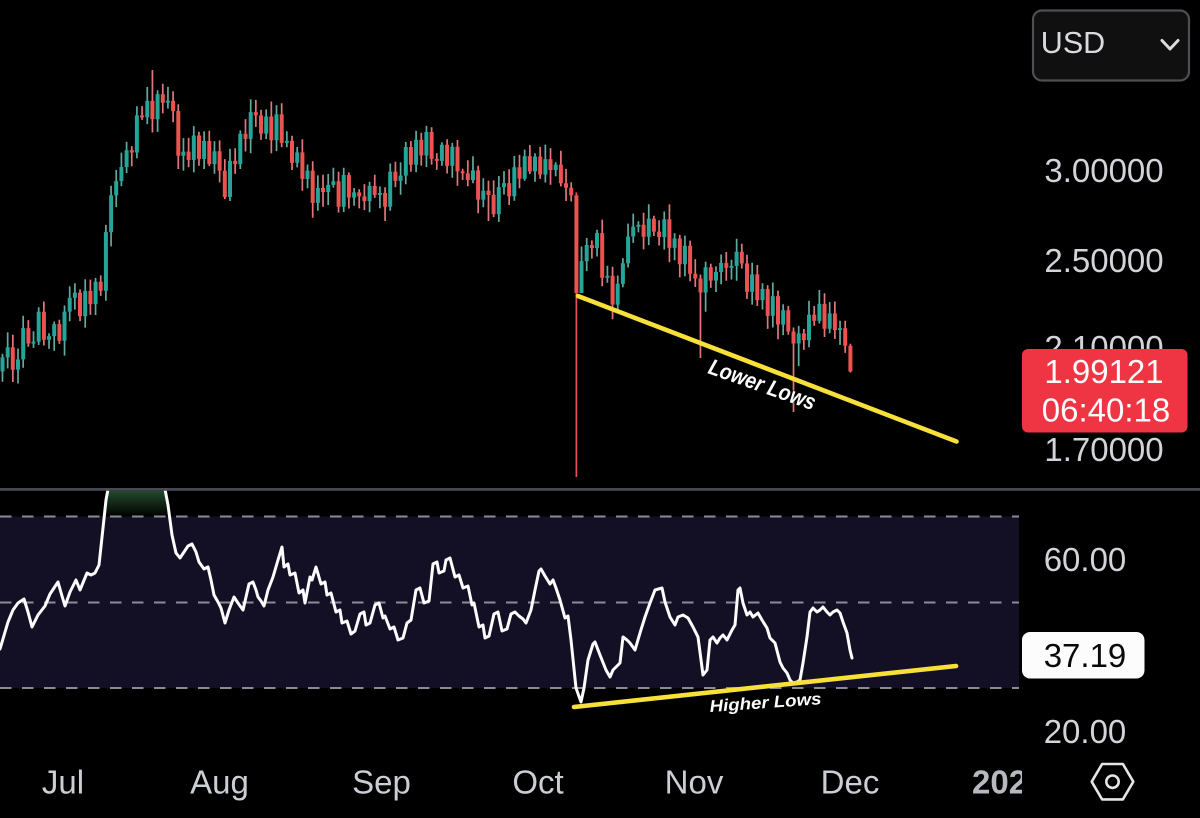 The height and width of the screenshot is (818, 1200). What do you see at coordinates (1103, 260) in the screenshot?
I see `svg-text: 2.50000` at bounding box center [1103, 260].